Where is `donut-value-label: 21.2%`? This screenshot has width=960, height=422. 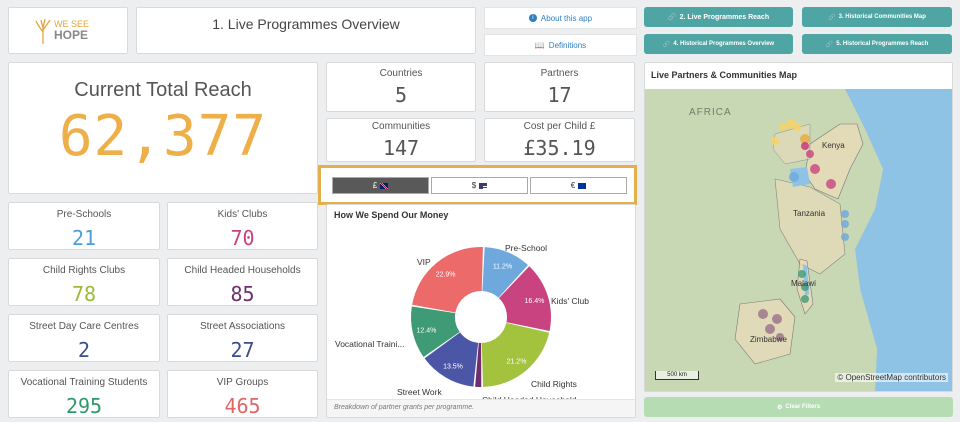
donut-value-label: 21.2% is located at coordinates (517, 361).